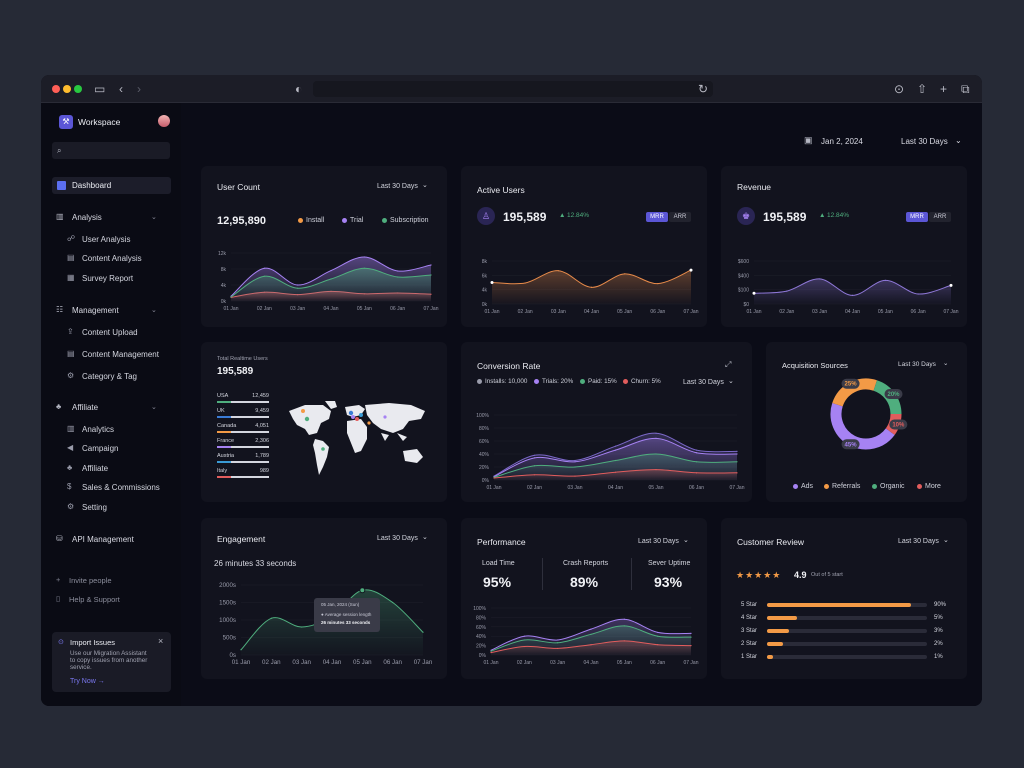 Image resolution: width=1024 pixels, height=768 pixels. What do you see at coordinates (243, 414) in the screenshot?
I see `country-row: UK 9,459` at bounding box center [243, 414].